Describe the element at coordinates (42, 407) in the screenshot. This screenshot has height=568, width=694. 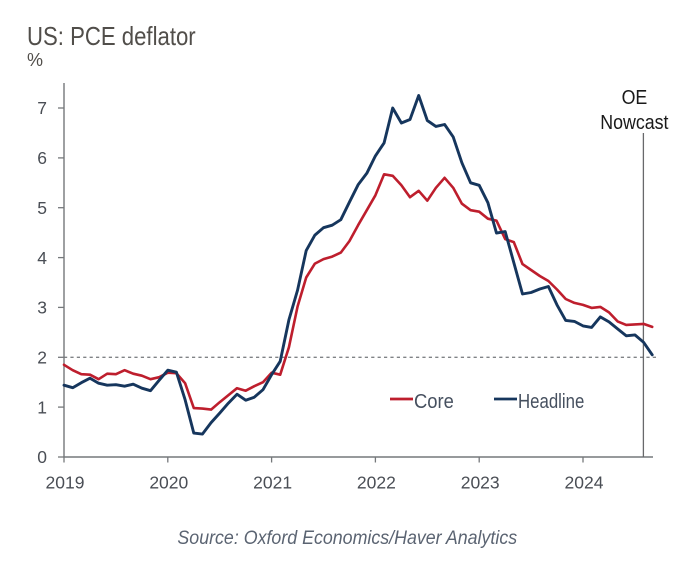
I see `svg-text: 1` at that location.